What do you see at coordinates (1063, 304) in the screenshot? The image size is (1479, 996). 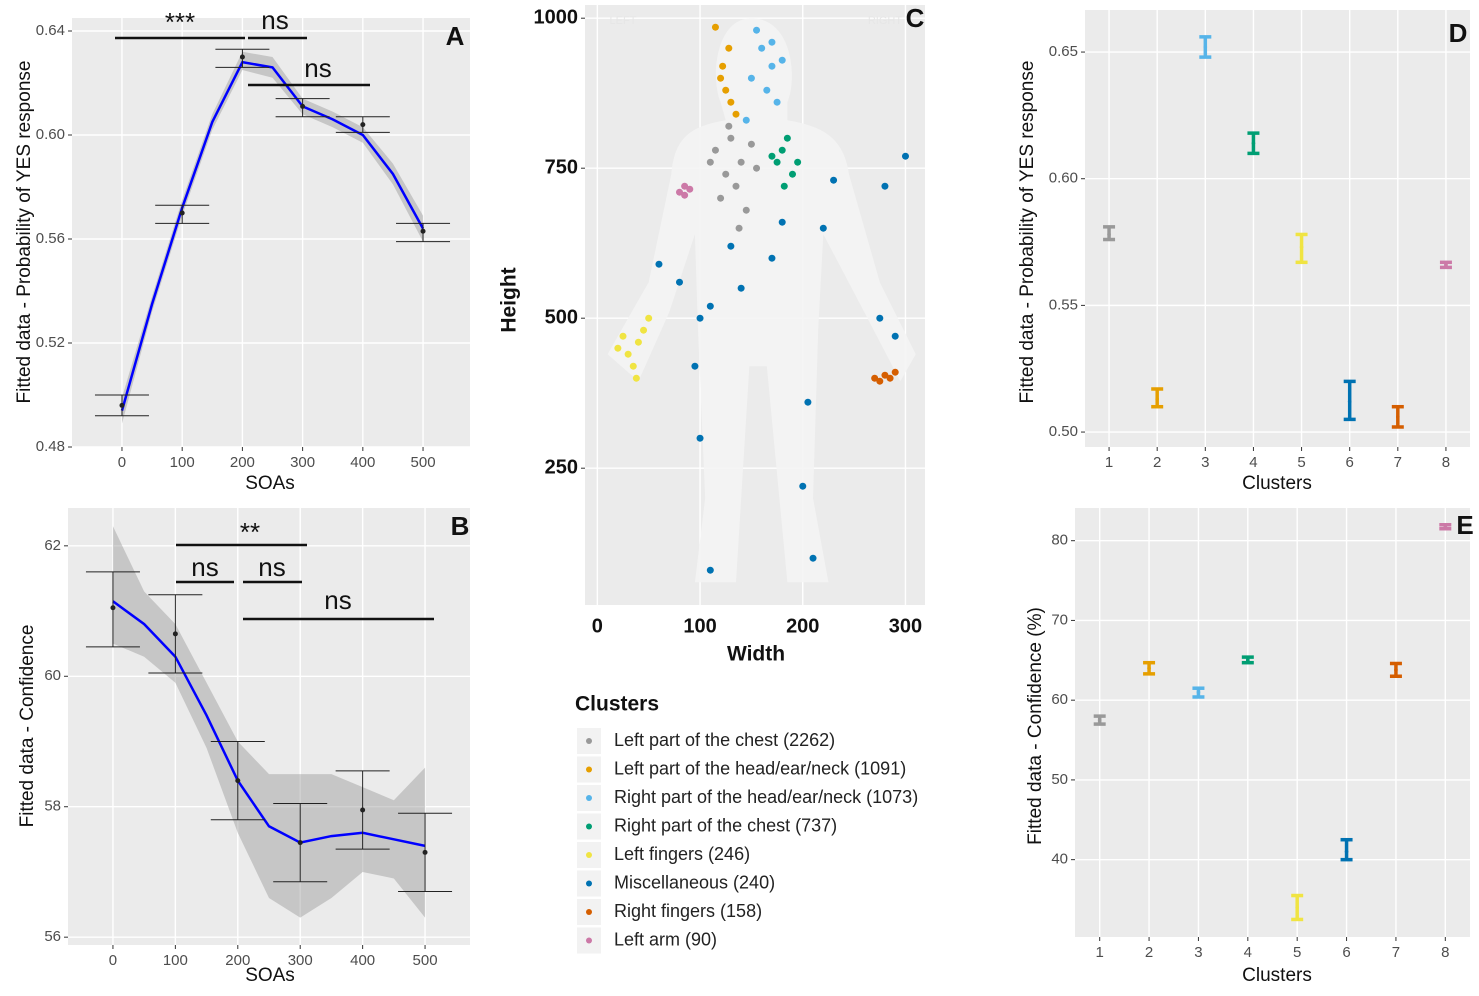 I see `y-tick-label: 0.55` at bounding box center [1063, 304].